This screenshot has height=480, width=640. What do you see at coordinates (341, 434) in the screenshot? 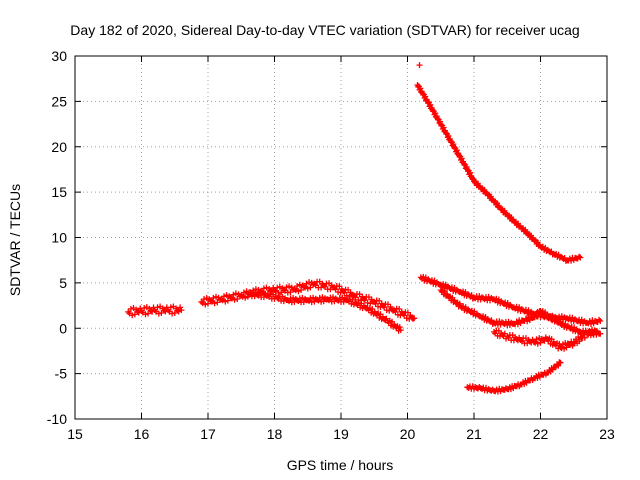
I see `x-tick-label: 19` at bounding box center [341, 434].